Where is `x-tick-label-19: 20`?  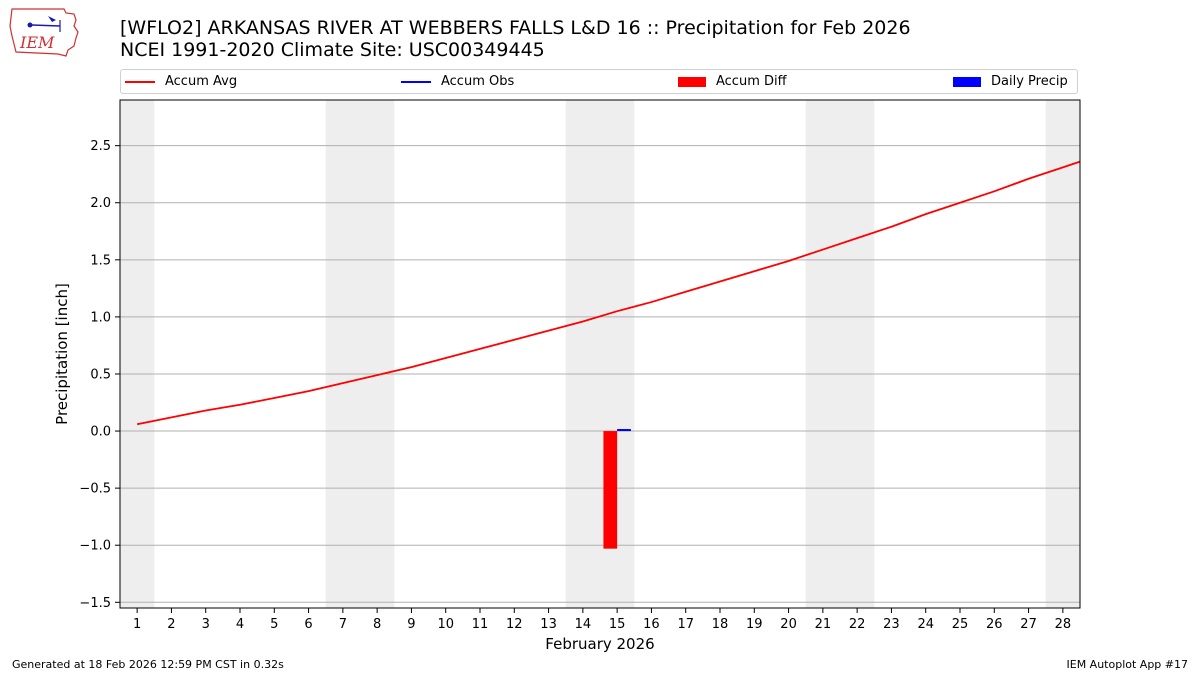 x-tick-label-19: 20 is located at coordinates (788, 624).